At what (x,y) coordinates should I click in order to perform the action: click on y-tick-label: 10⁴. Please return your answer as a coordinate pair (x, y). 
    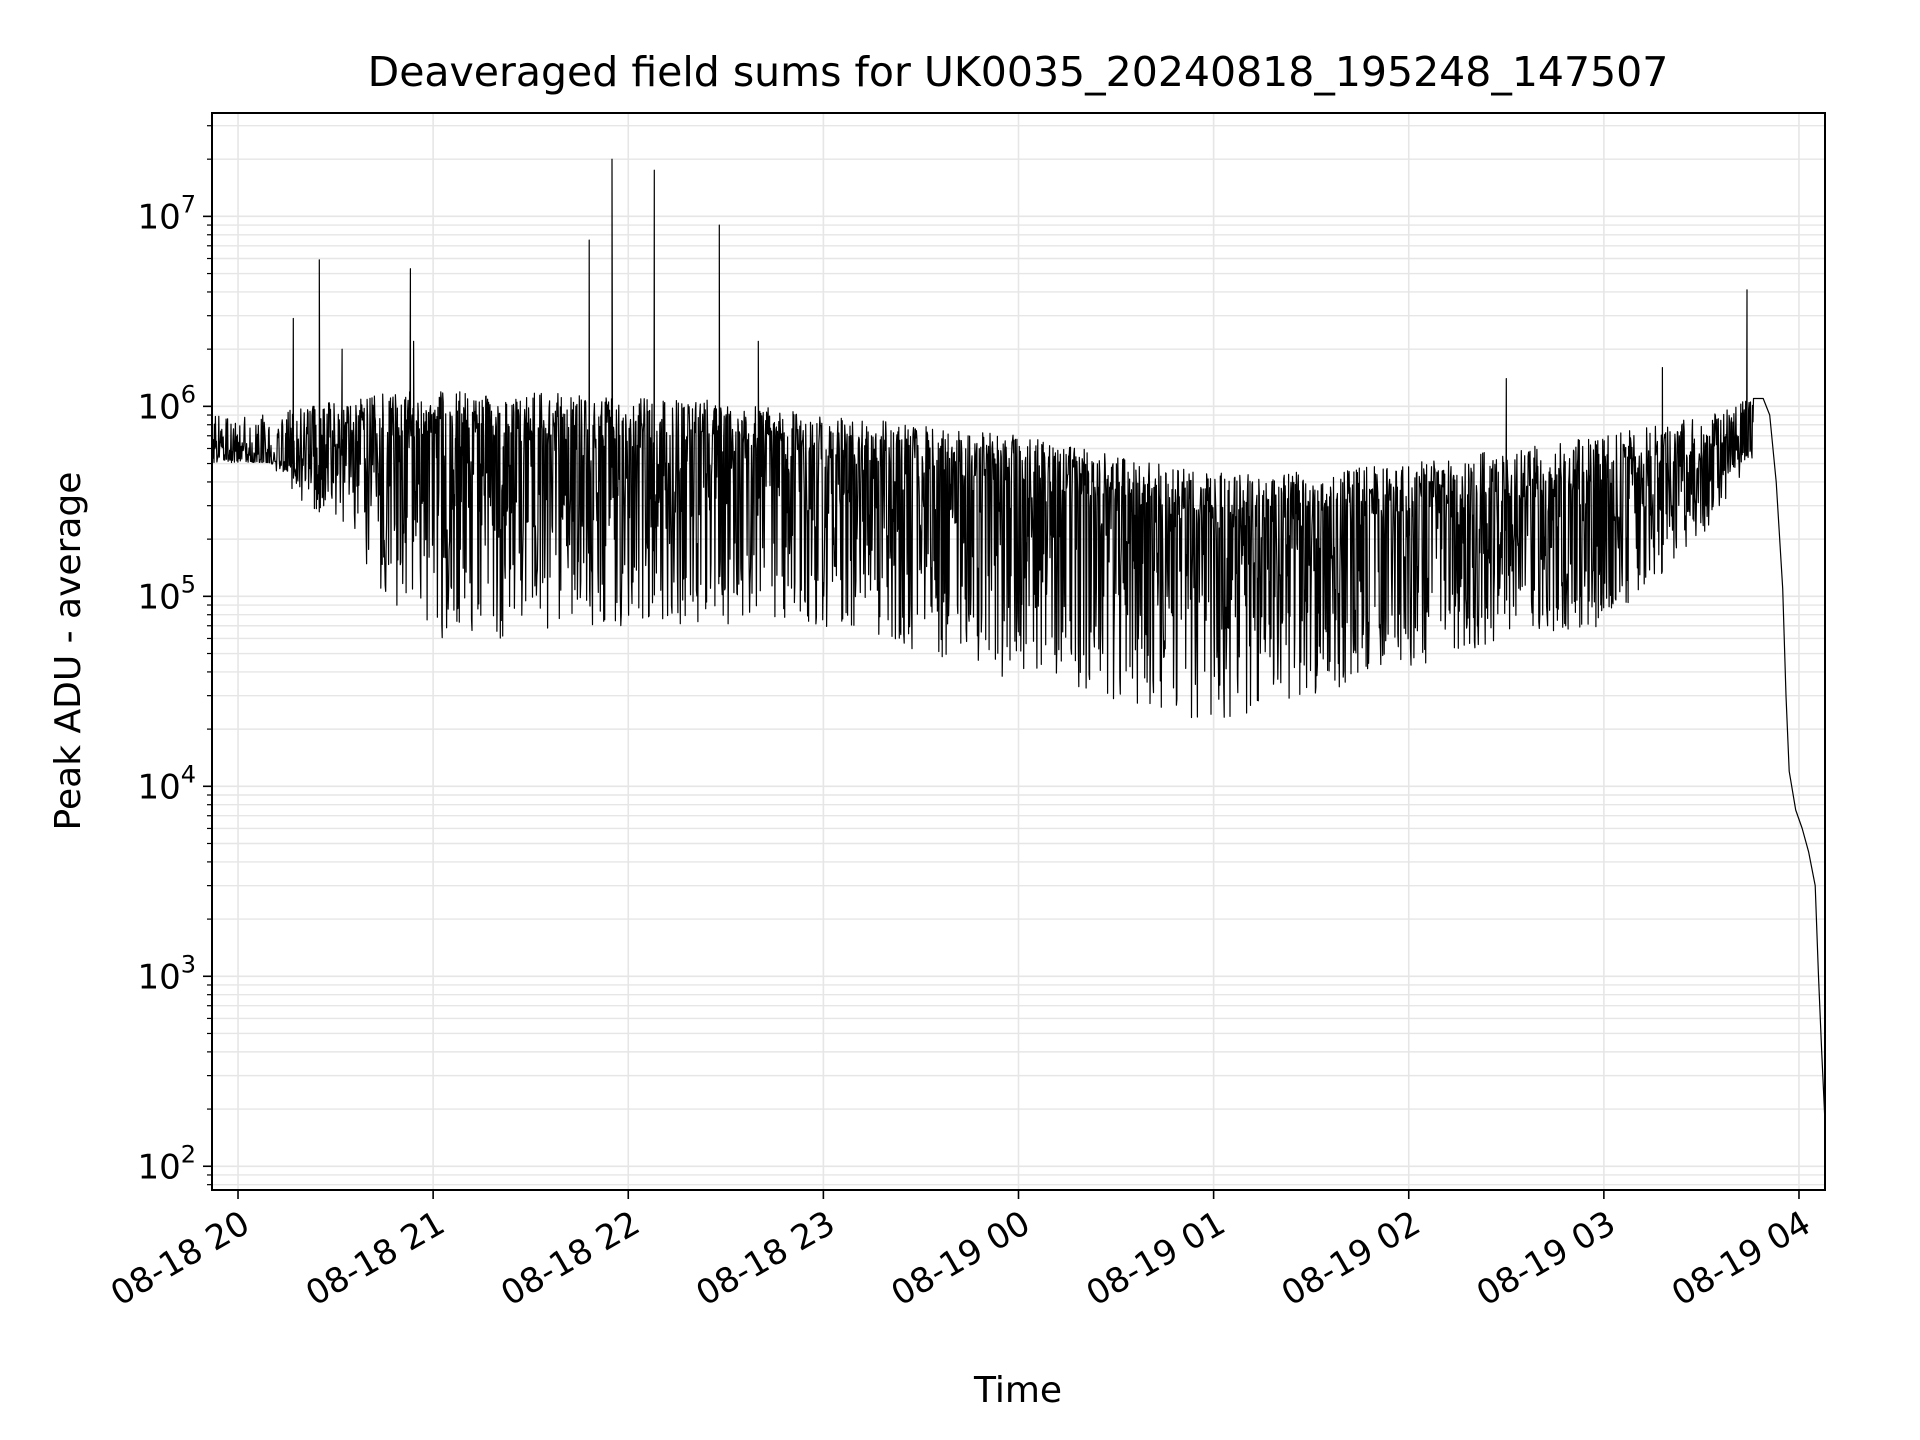
    Looking at the image, I should click on (166, 783).